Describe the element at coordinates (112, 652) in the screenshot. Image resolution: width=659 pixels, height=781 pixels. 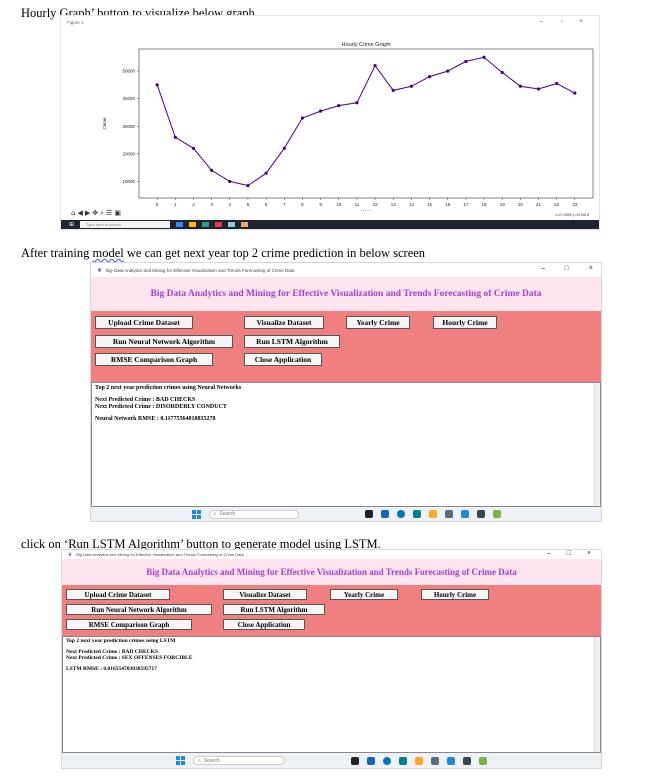
I see `output-prediction-1: Next Predicted Crime : BAD CHECKS` at that location.